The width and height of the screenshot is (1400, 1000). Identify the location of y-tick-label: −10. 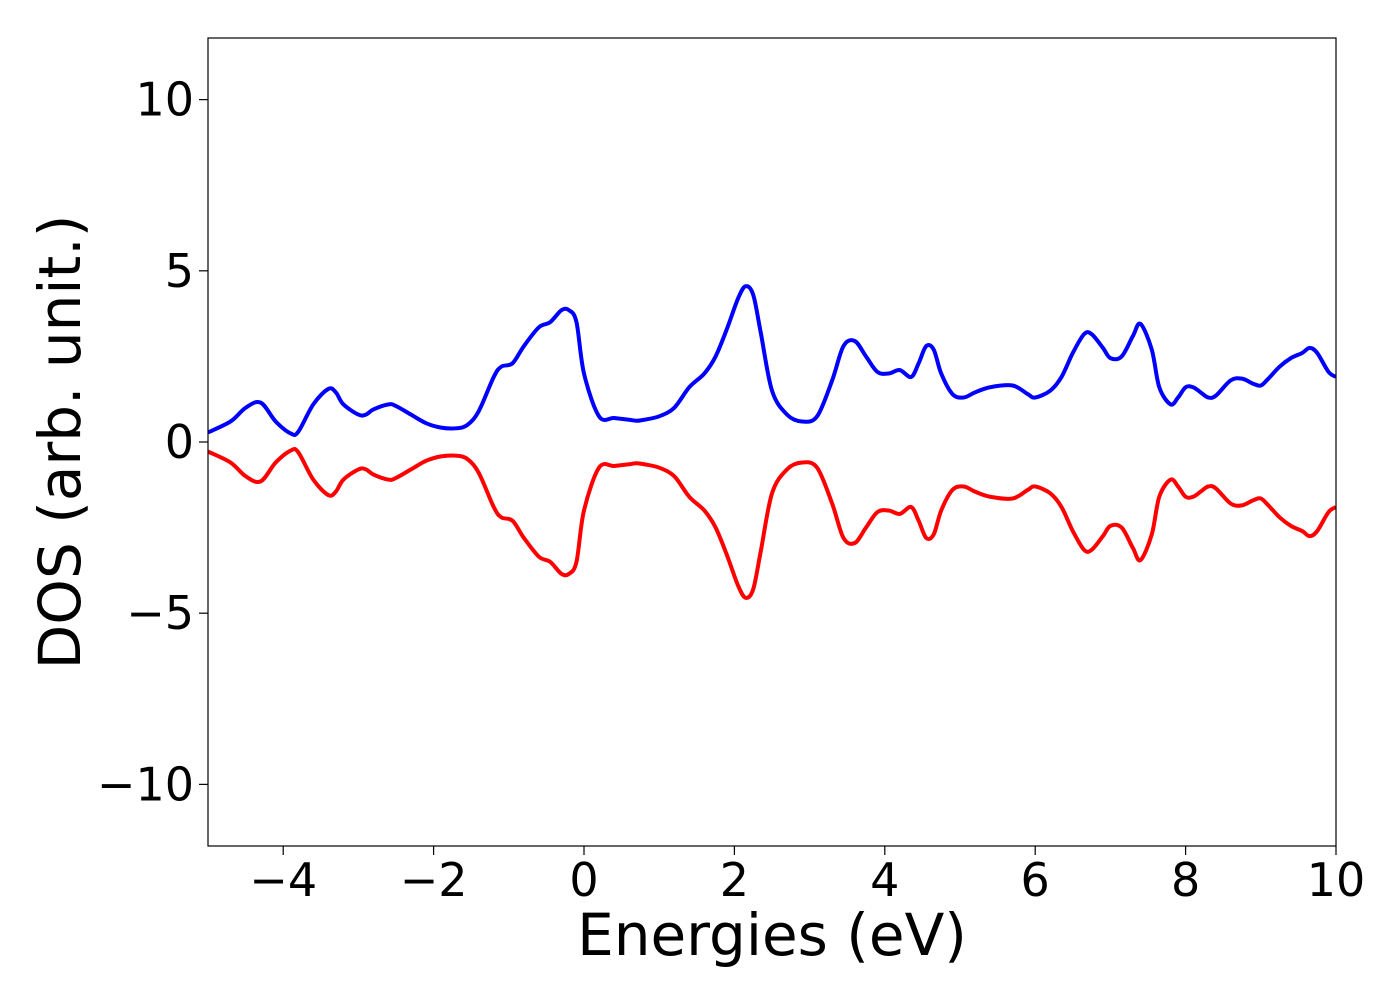
(145, 784).